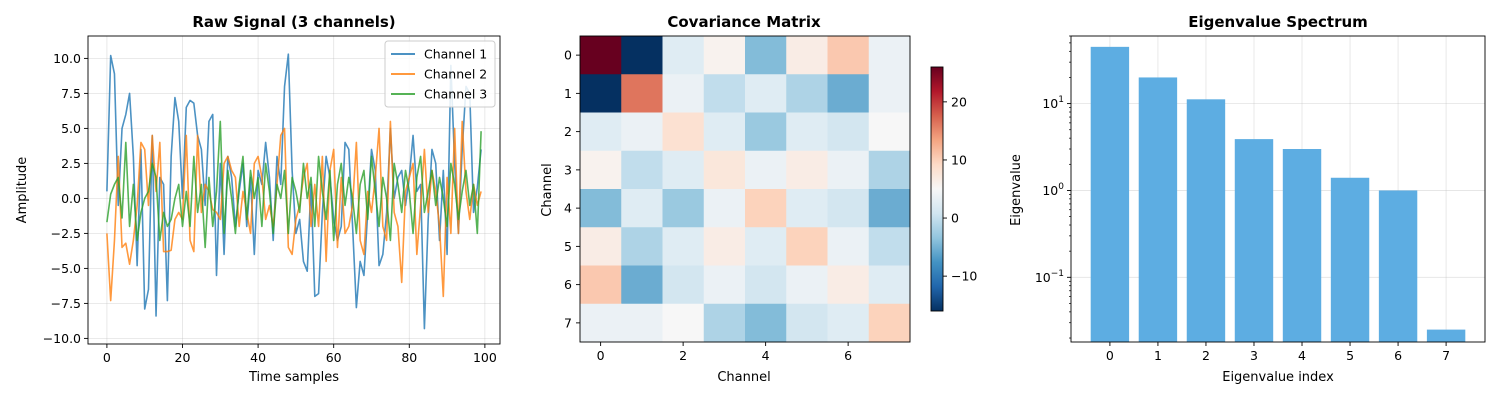 The image size is (1500, 400). What do you see at coordinates (455, 74) in the screenshot?
I see `legend-label-channel-2: Channel 2` at bounding box center [455, 74].